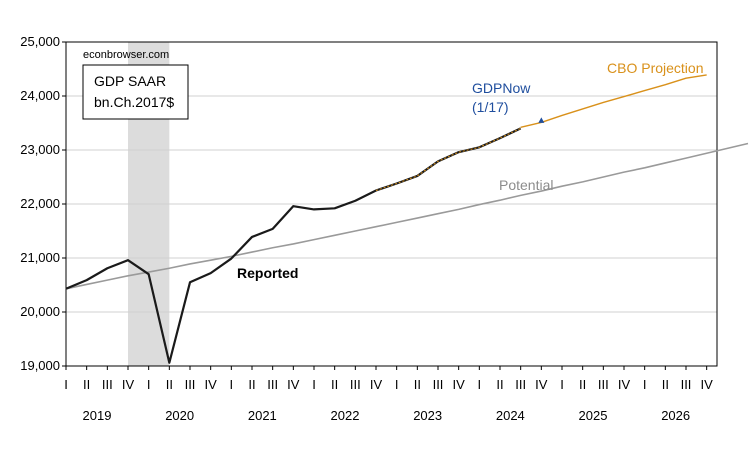 This screenshot has height=460, width=750. I want to click on year-label: 2019, so click(97, 415).